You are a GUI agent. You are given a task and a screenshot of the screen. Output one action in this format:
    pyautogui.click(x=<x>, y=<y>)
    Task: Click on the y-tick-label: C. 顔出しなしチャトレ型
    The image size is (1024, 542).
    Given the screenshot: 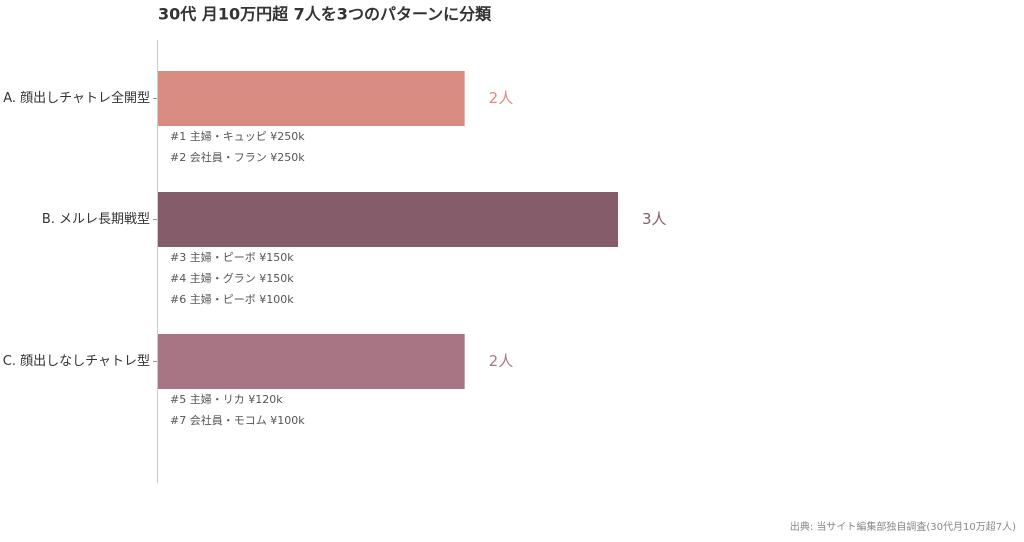 What is the action you would take?
    pyautogui.click(x=76, y=361)
    